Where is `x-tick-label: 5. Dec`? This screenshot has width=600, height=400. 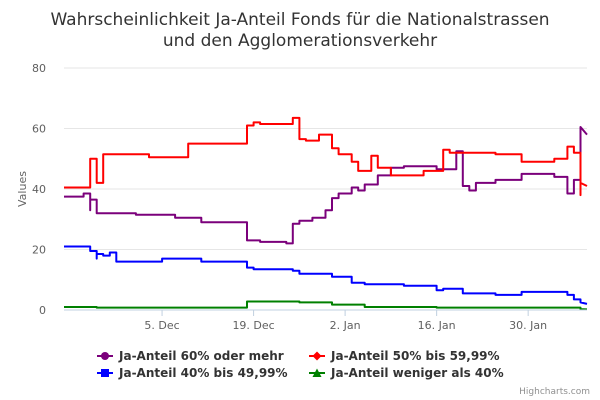
x-tick-label: 5. Dec is located at coordinates (161, 325).